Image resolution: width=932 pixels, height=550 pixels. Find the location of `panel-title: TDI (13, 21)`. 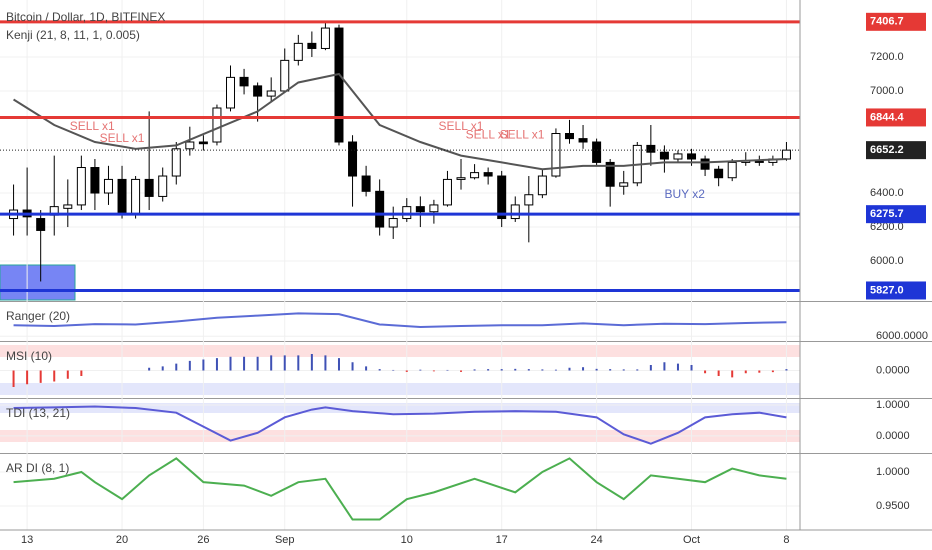

panel-title: TDI (13, 21) is located at coordinates (38, 413).